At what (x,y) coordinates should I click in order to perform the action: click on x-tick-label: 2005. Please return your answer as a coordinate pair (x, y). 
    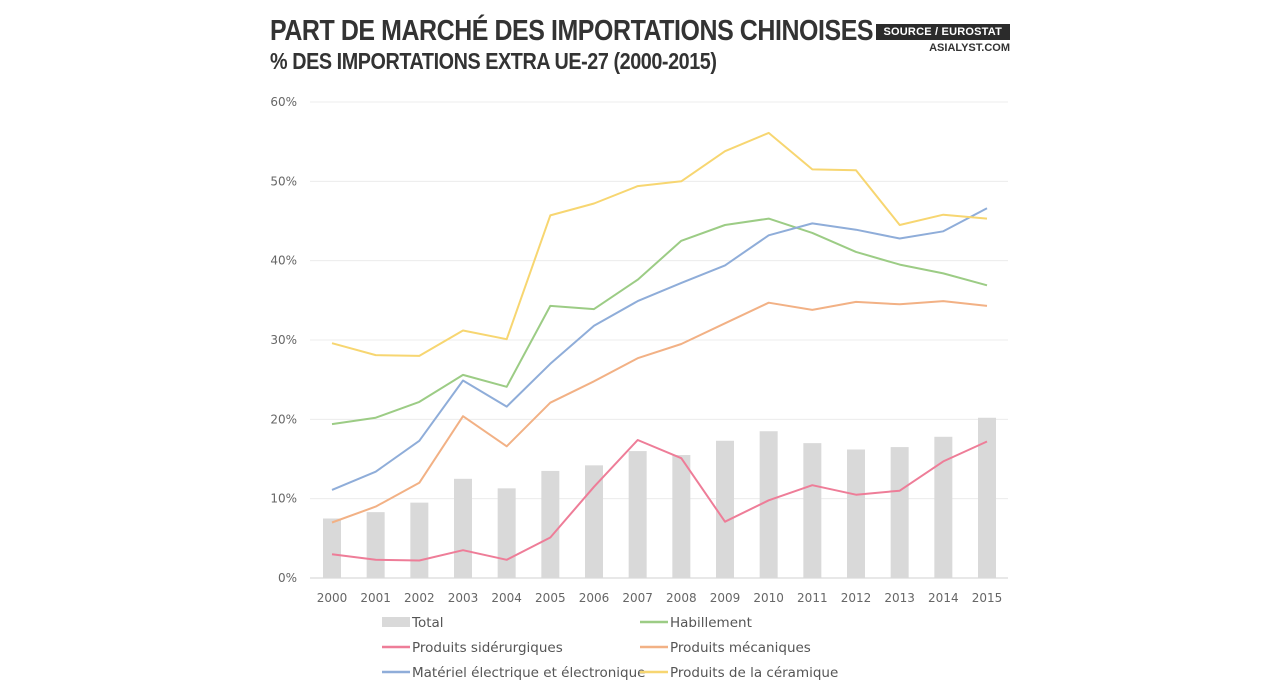
    Looking at the image, I should click on (550, 598).